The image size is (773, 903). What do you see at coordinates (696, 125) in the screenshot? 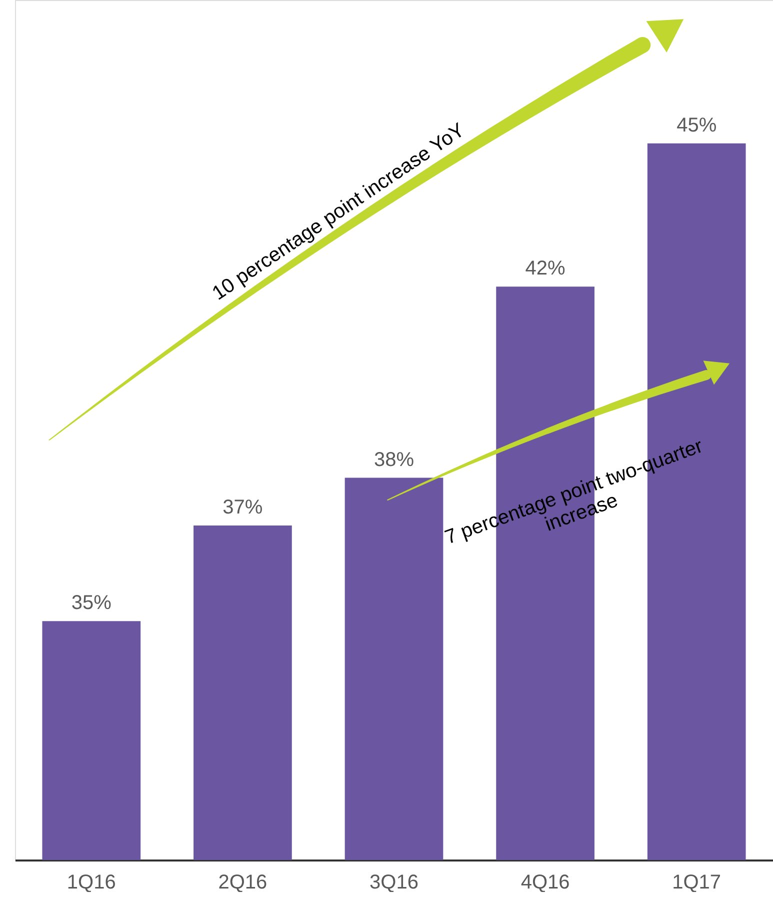
I see `data-label: 45%` at bounding box center [696, 125].